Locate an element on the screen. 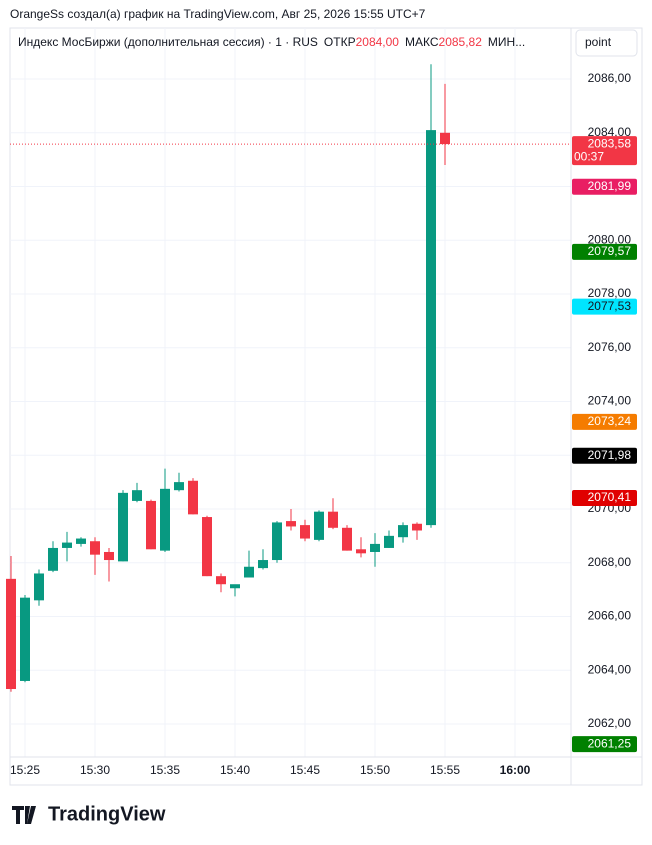 Image resolution: width=652 pixels, height=845 pixels. x-tick-label: 15:40 is located at coordinates (235, 770).